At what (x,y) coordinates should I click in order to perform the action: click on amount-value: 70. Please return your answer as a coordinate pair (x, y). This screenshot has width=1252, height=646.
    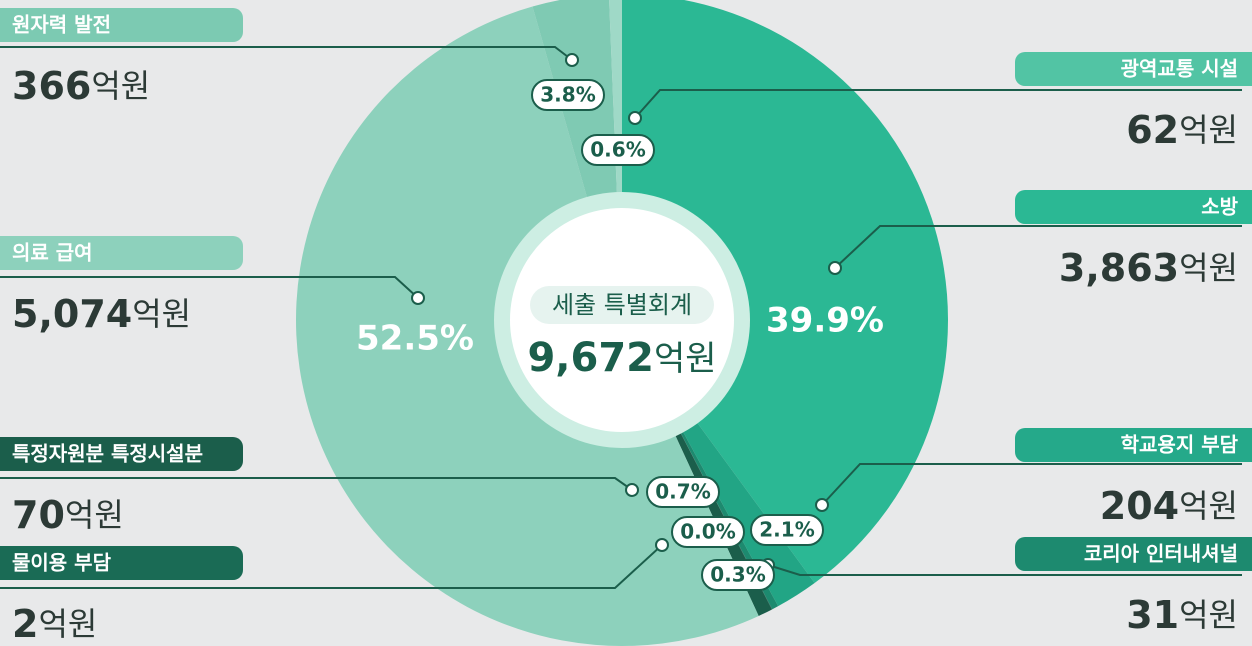
    Looking at the image, I should click on (38, 515).